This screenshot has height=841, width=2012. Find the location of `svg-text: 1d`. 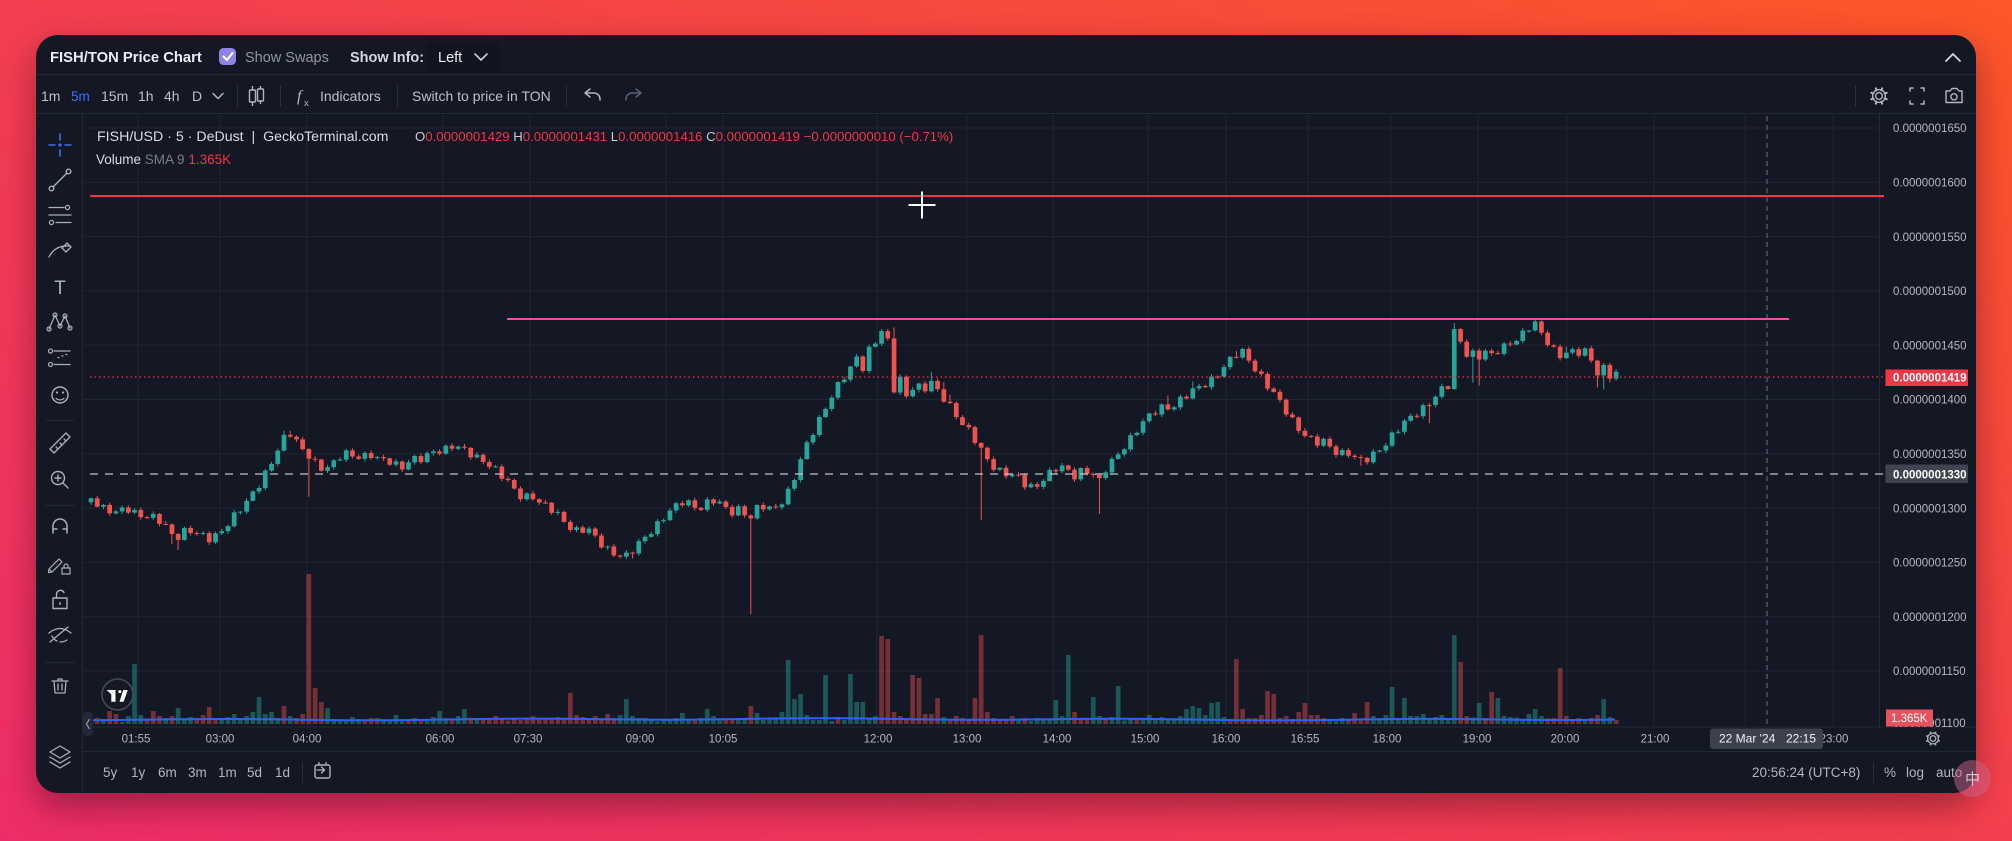

svg-text: 1d is located at coordinates (282, 772).